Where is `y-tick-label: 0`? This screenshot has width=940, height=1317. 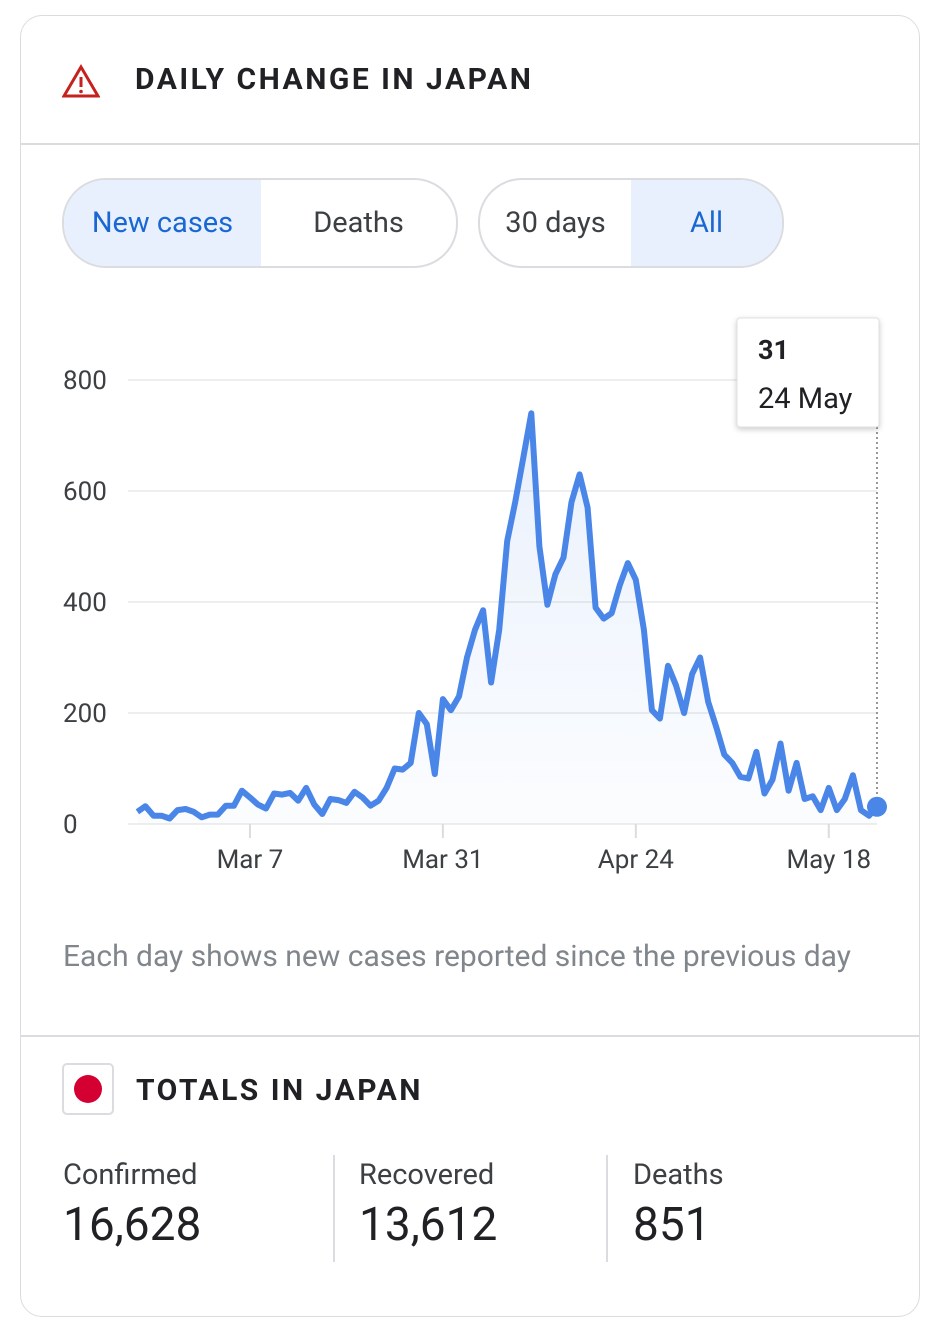 y-tick-label: 0 is located at coordinates (70, 825).